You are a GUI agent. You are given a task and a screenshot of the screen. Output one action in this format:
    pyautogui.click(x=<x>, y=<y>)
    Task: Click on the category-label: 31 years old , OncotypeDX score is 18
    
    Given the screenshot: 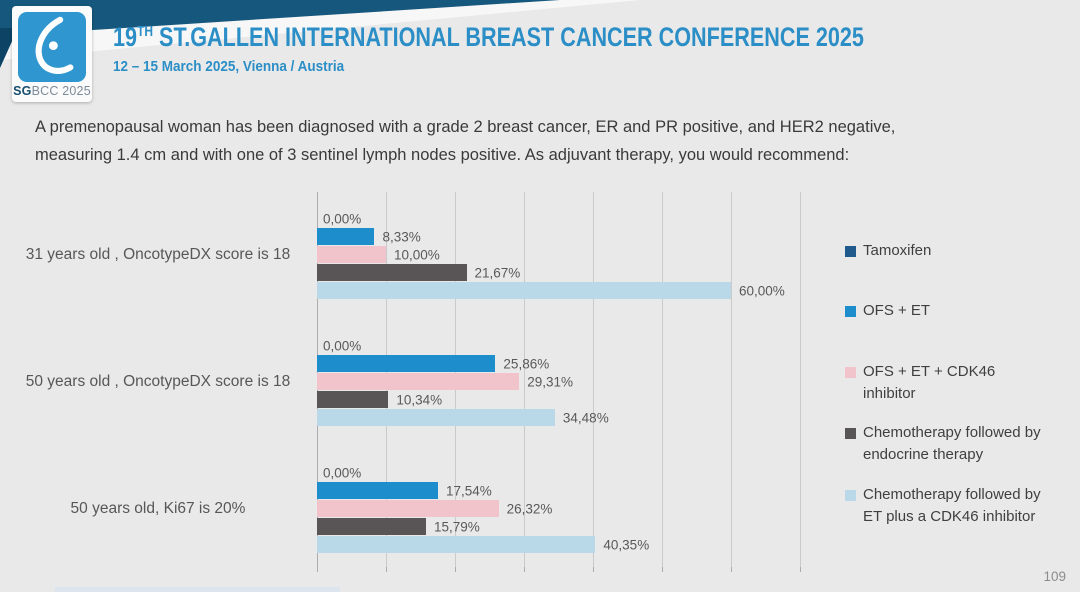 What is the action you would take?
    pyautogui.click(x=158, y=254)
    